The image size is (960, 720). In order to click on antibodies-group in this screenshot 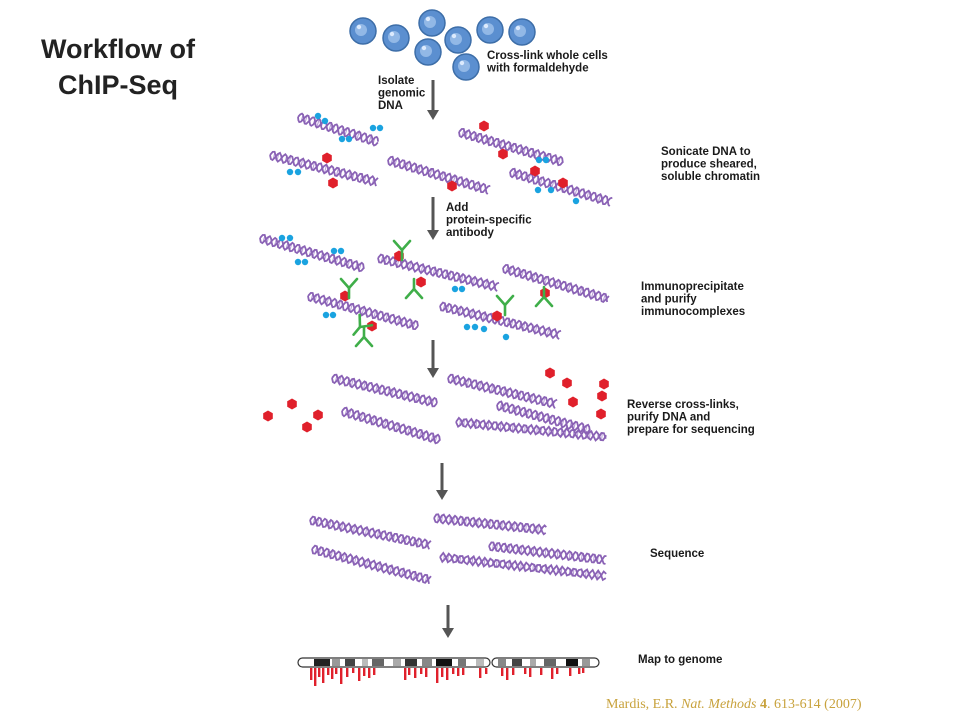, I will do `click(446, 293)`.